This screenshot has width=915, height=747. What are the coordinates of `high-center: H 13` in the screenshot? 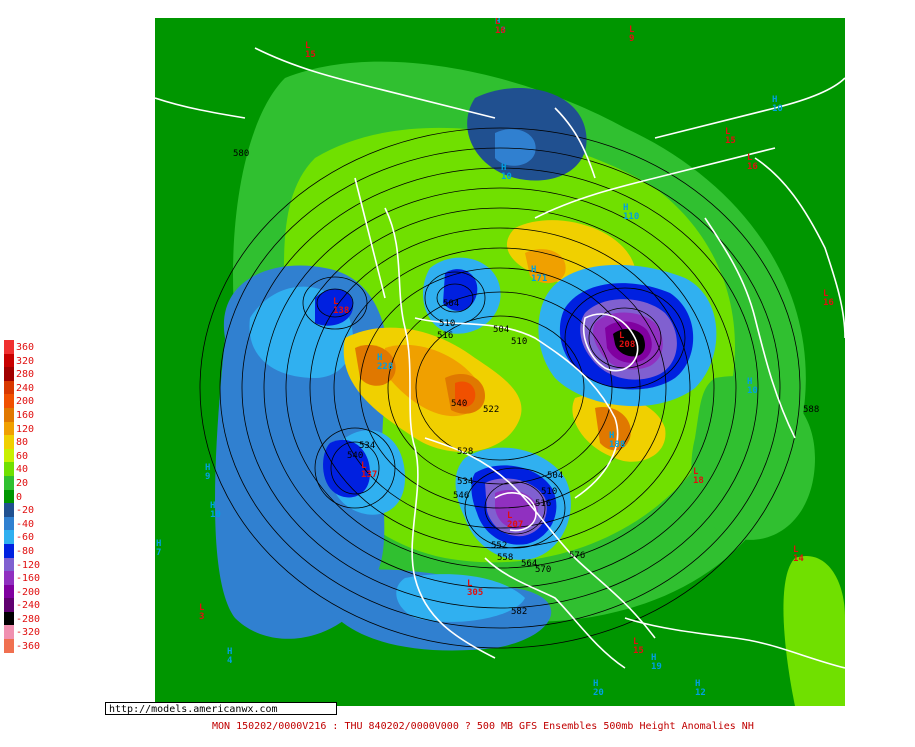 It's located at (500, 27).